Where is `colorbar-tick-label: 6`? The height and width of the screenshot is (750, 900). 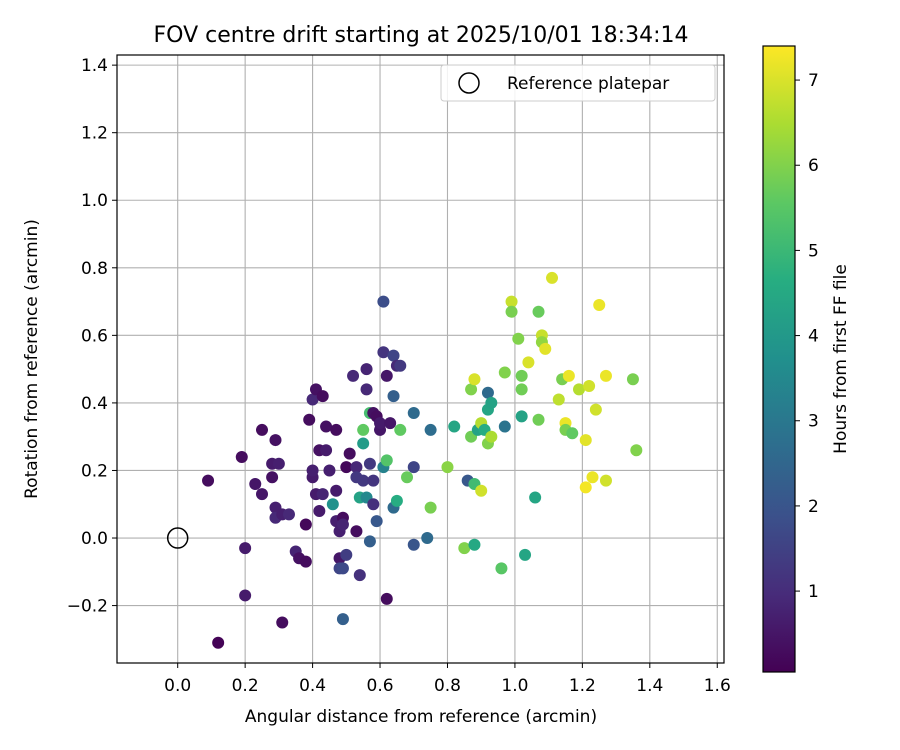 colorbar-tick-label: 6 is located at coordinates (813, 166).